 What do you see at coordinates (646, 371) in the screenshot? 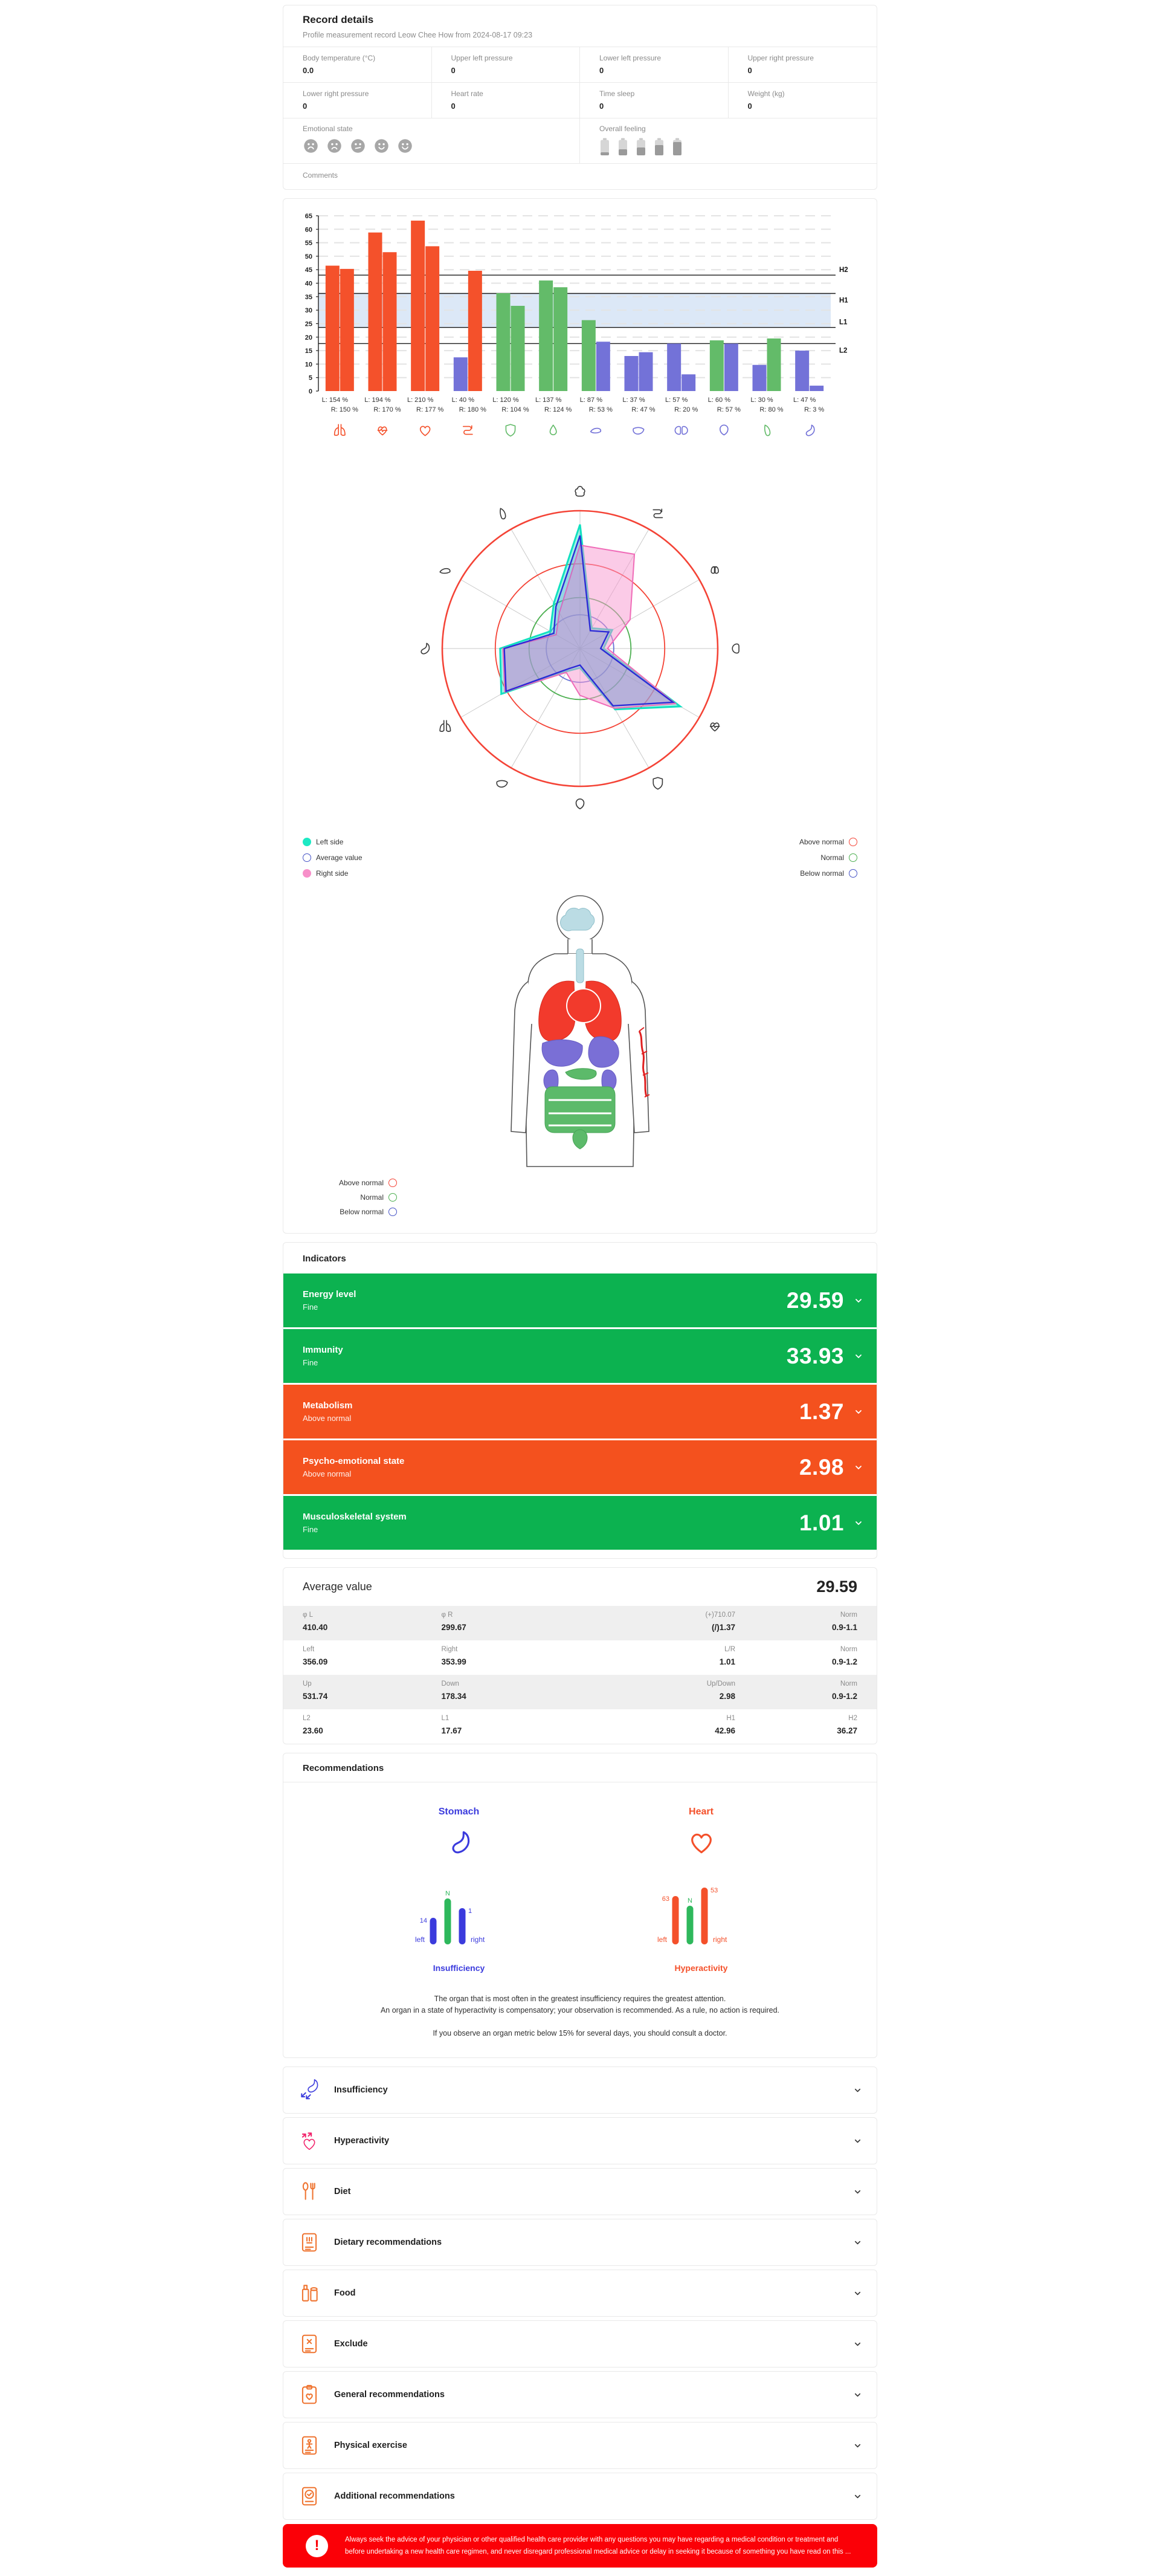
I see `bar-right-liver` at bounding box center [646, 371].